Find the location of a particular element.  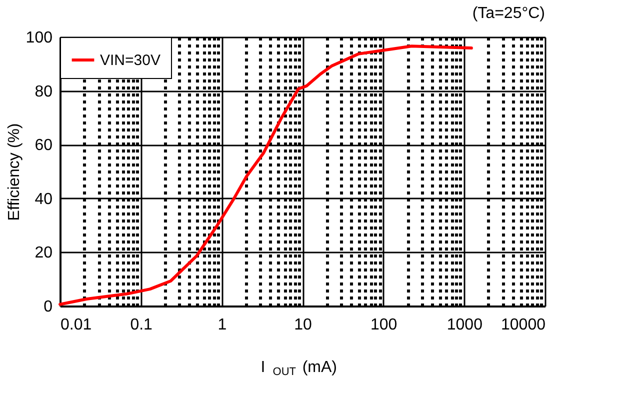

y-tick-label: 60 is located at coordinates (43, 145).